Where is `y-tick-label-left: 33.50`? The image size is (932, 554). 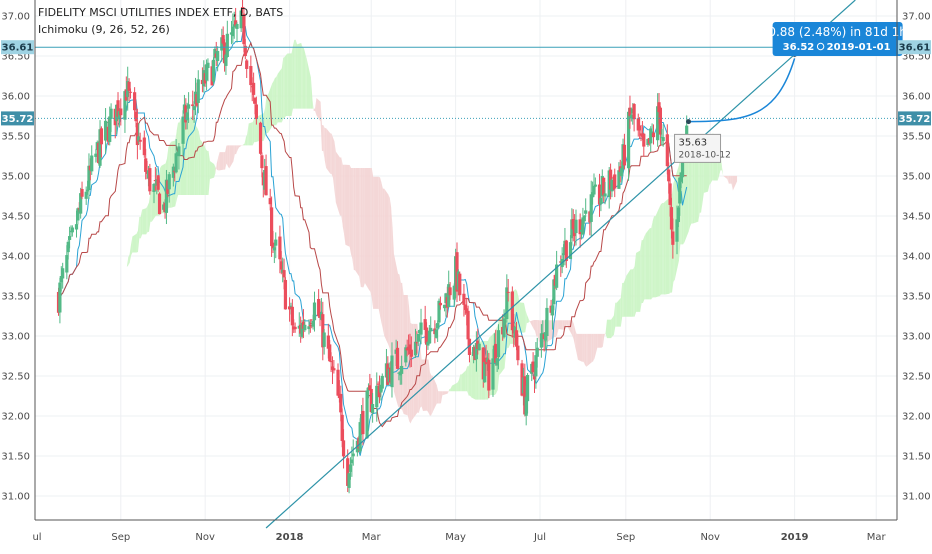
y-tick-label-left: 33.50 is located at coordinates (15, 297).